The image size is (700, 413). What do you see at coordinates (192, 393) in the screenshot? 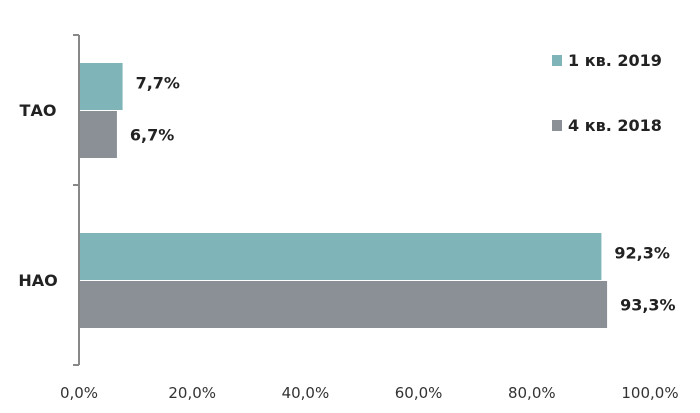
I see `x-tick-label: 20,0%` at bounding box center [192, 393].